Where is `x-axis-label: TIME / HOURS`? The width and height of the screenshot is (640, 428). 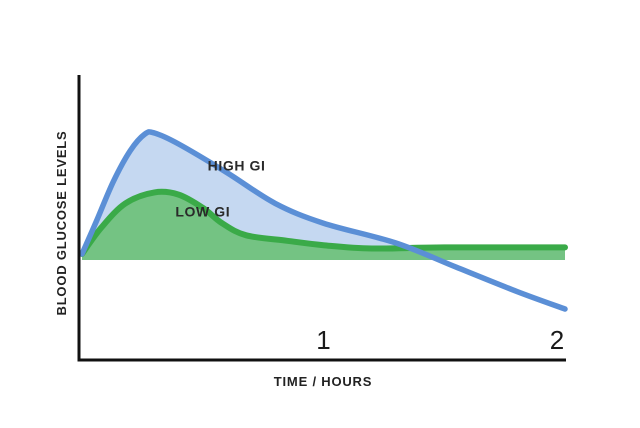 x-axis-label: TIME / HOURS is located at coordinates (323, 381).